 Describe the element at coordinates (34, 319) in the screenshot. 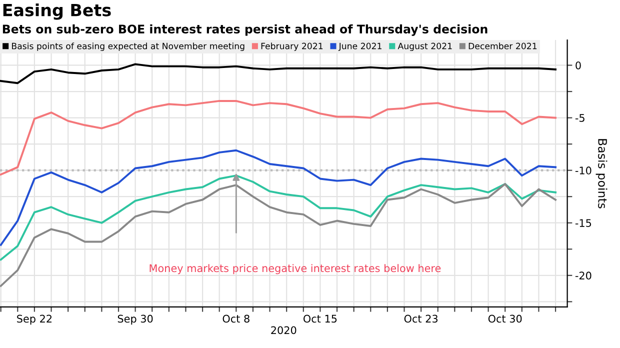

I see `x-tick-label: Sep 22` at that location.